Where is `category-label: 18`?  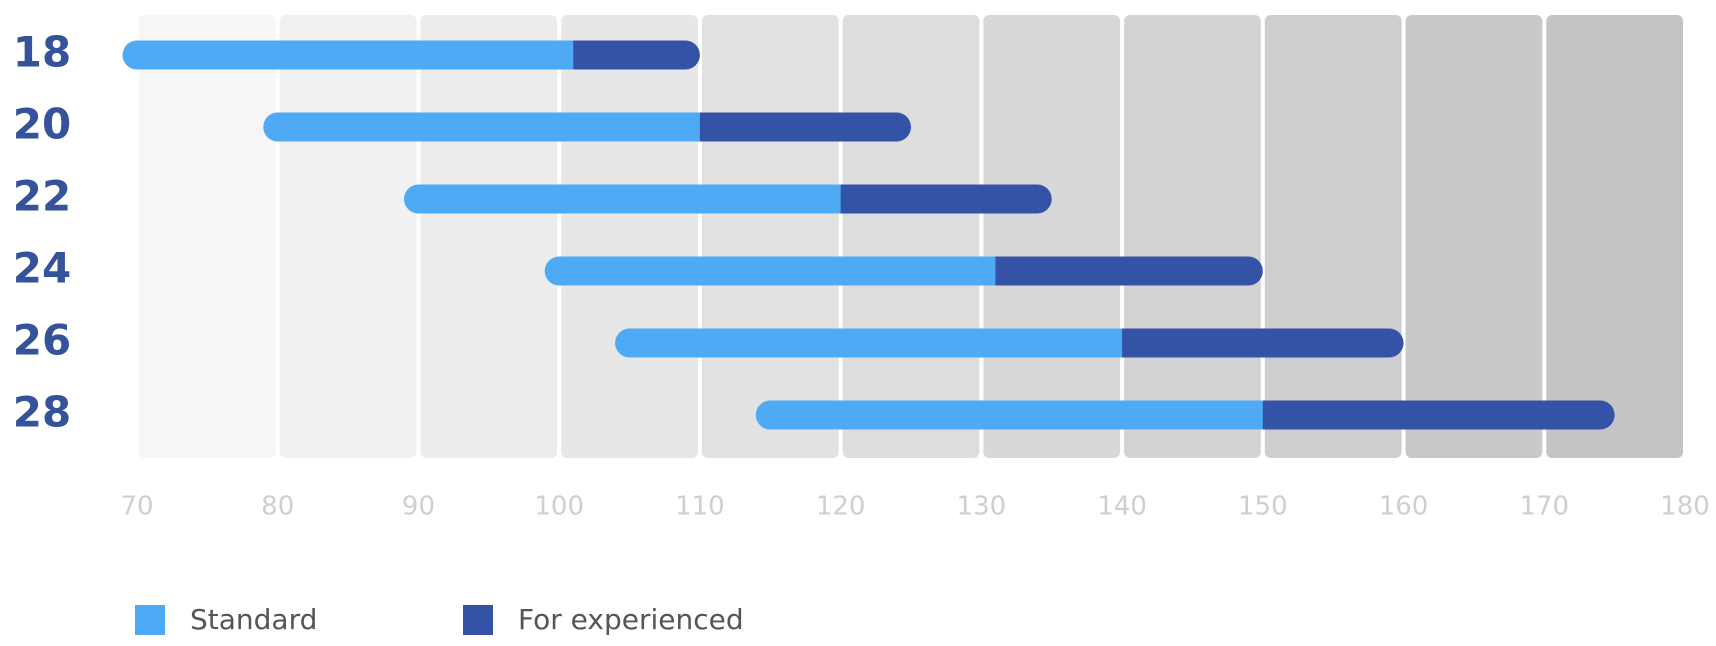
category-label: 18 is located at coordinates (42, 52).